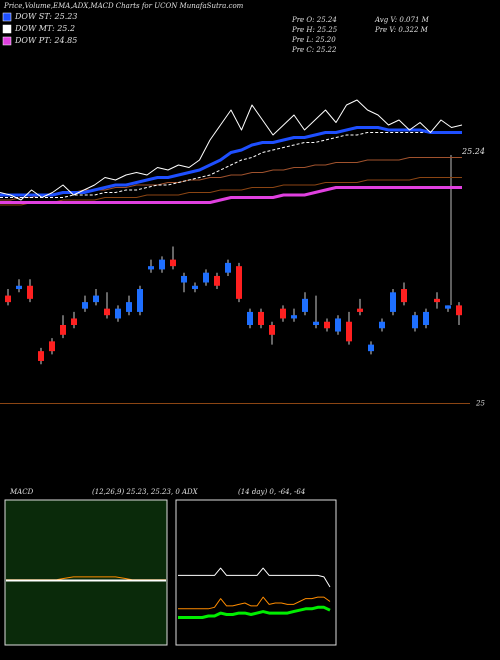 The width and height of the screenshot is (500, 660). I want to click on info-text: Pre H: 25.25, so click(314, 30).